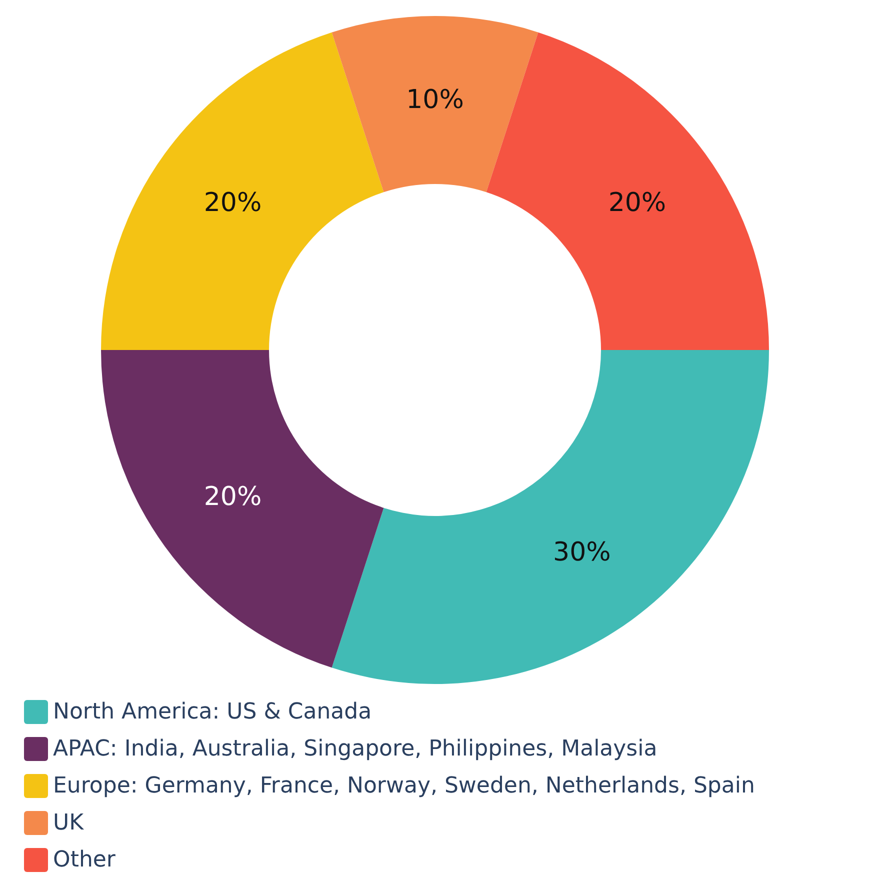  I want to click on legend-label: Europe: Germany, France, Norway, Sweden, Netherlands, Spain, so click(404, 786).